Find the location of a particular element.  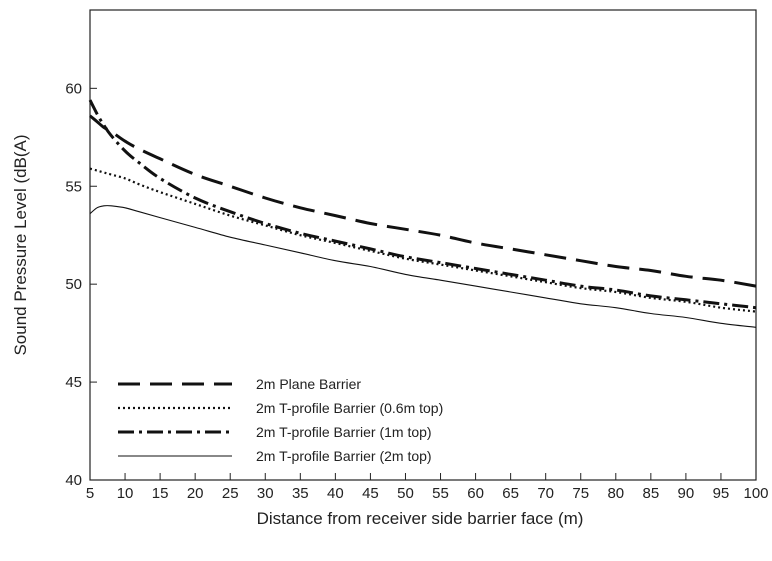

y-tick-label: 45 is located at coordinates (73, 382).